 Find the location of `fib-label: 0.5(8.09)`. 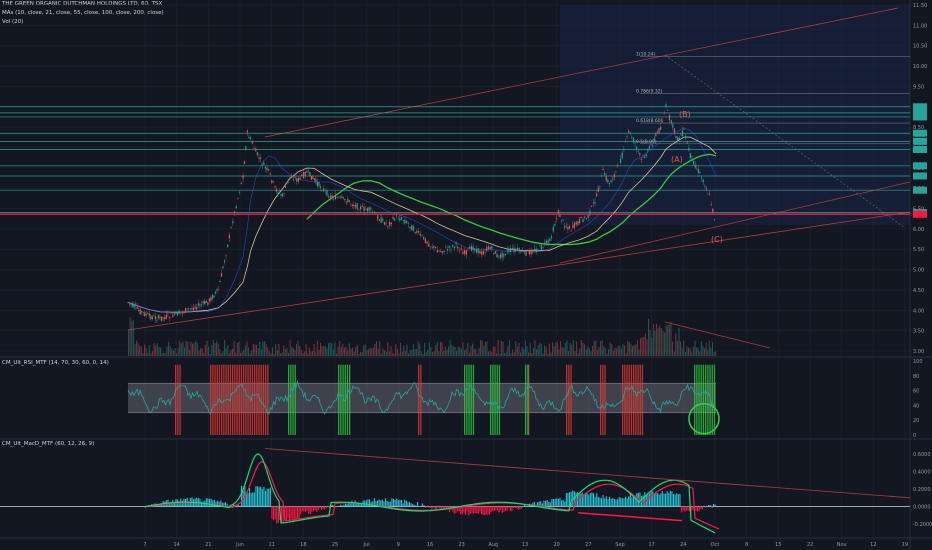

fib-label: 0.5(8.09) is located at coordinates (646, 142).